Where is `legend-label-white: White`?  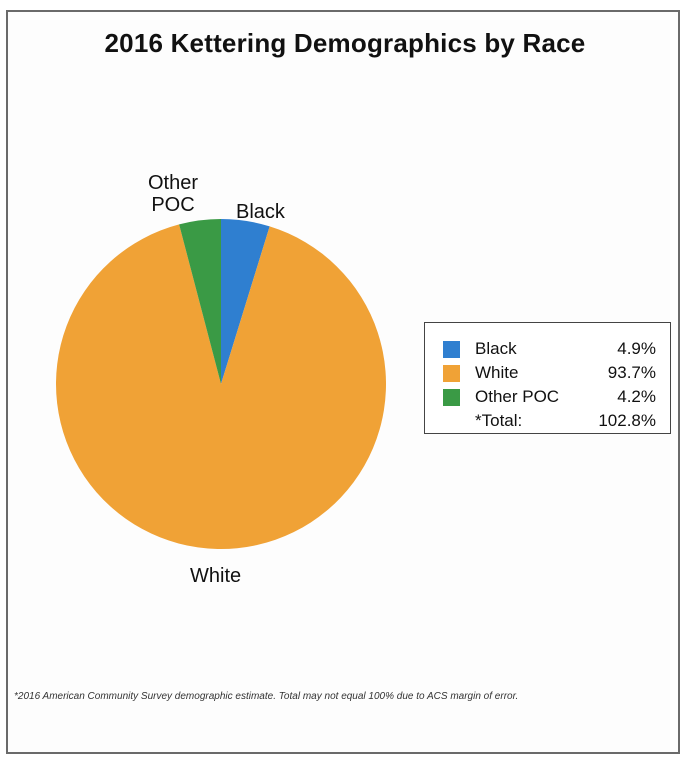 legend-label-white: White is located at coordinates (497, 372).